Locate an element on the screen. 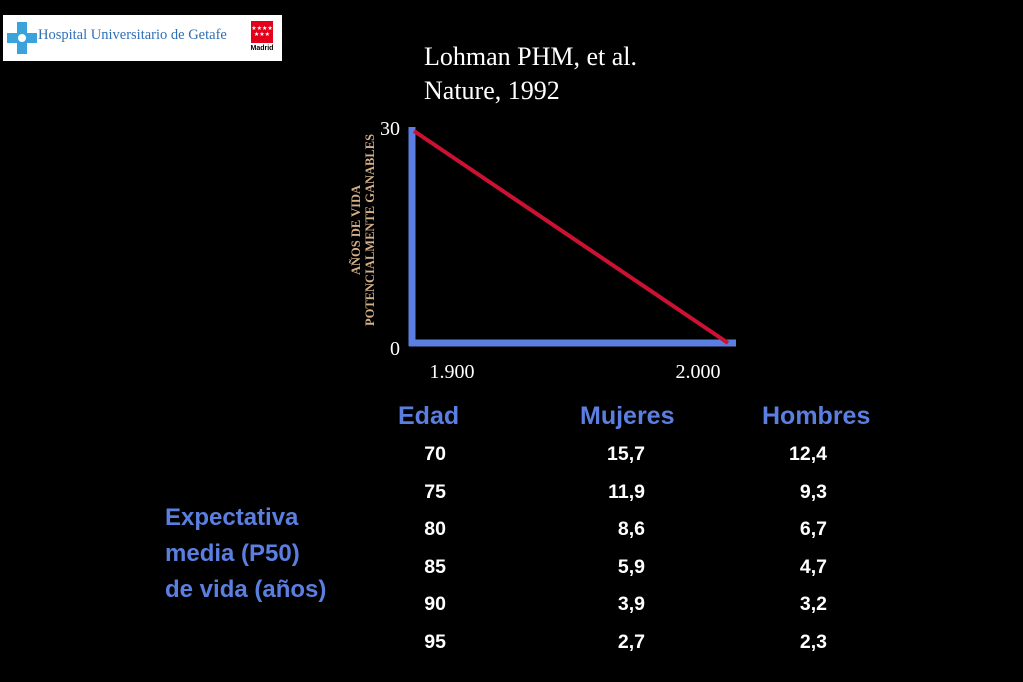 The width and height of the screenshot is (1023, 682). citation-journal: Nature, 1992 is located at coordinates (492, 90).